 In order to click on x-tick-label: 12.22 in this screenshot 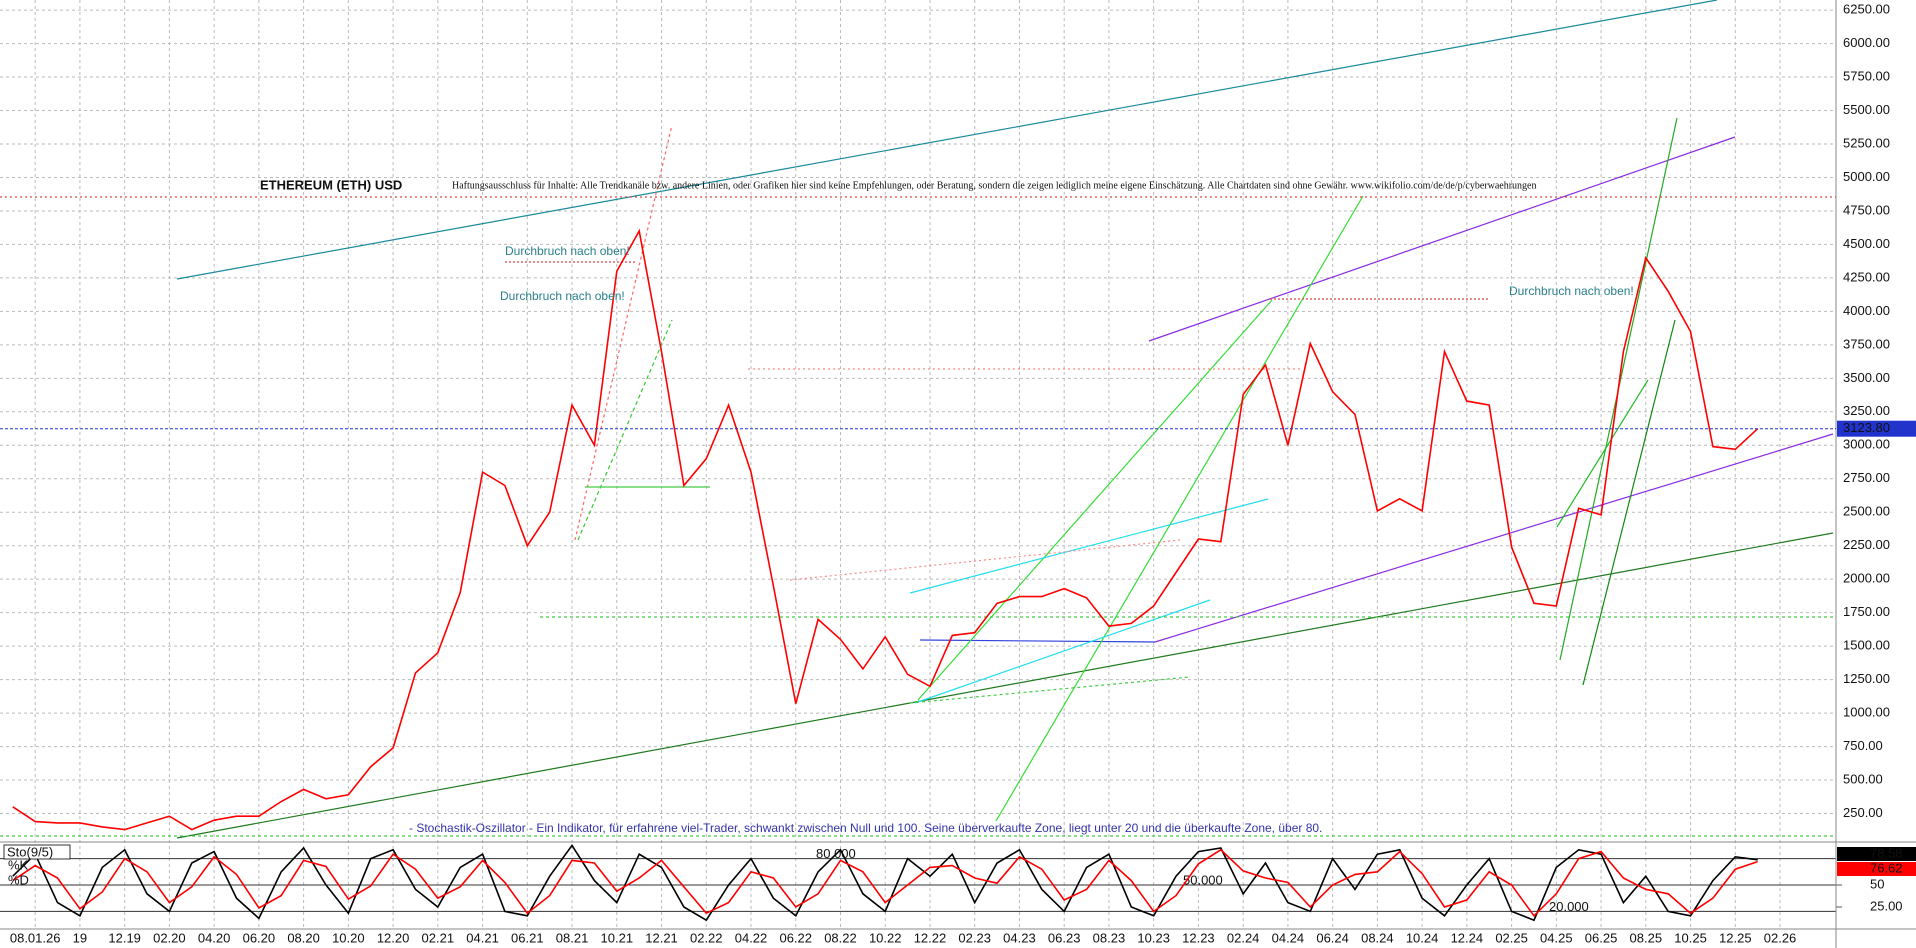, I will do `click(930, 937)`.